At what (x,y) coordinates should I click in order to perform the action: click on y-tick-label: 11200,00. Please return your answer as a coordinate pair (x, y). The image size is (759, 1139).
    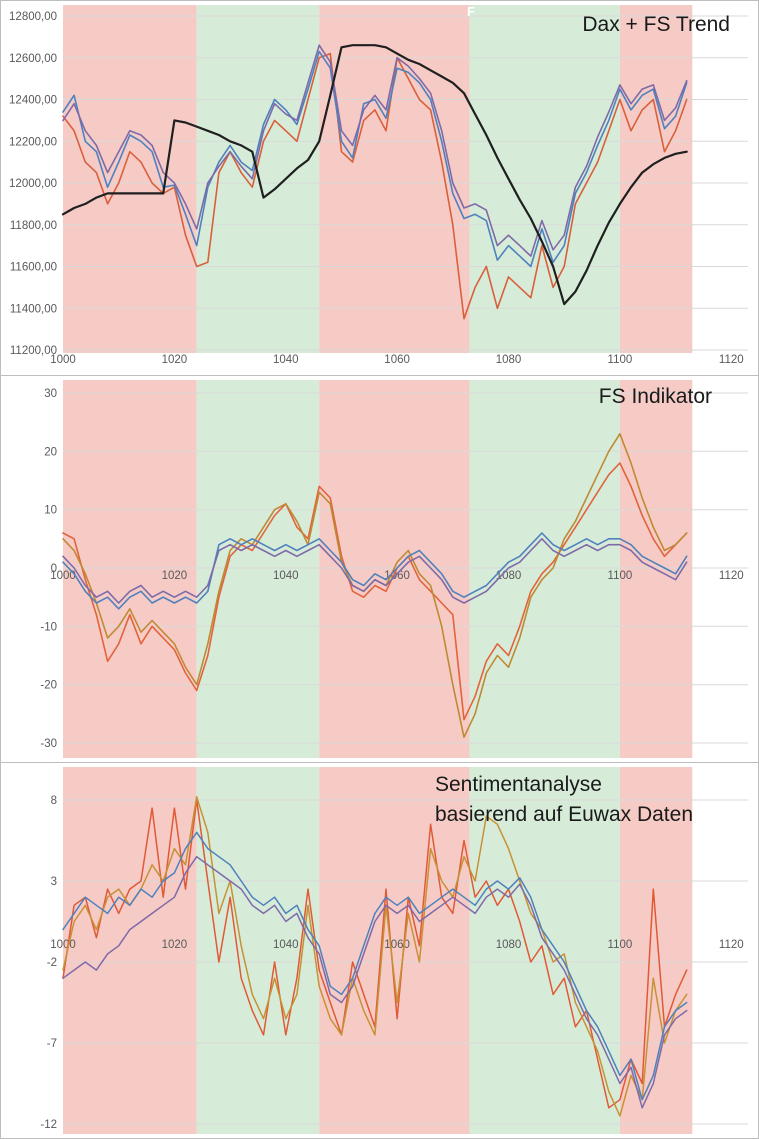
    Looking at the image, I should click on (33, 351).